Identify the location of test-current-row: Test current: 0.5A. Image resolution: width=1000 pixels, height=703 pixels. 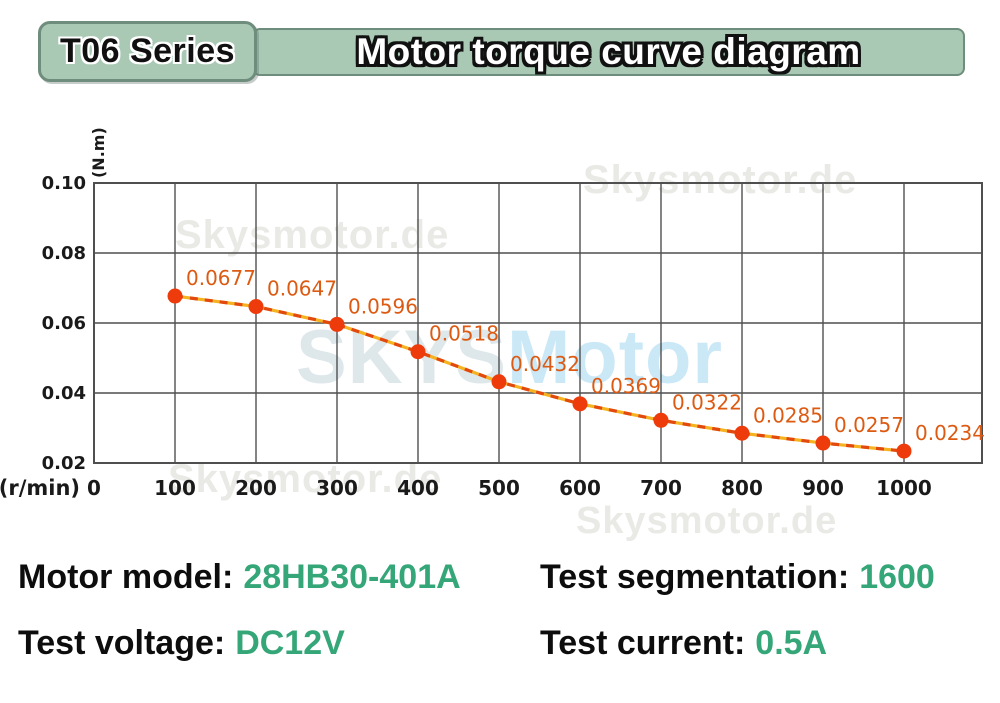
(683, 643).